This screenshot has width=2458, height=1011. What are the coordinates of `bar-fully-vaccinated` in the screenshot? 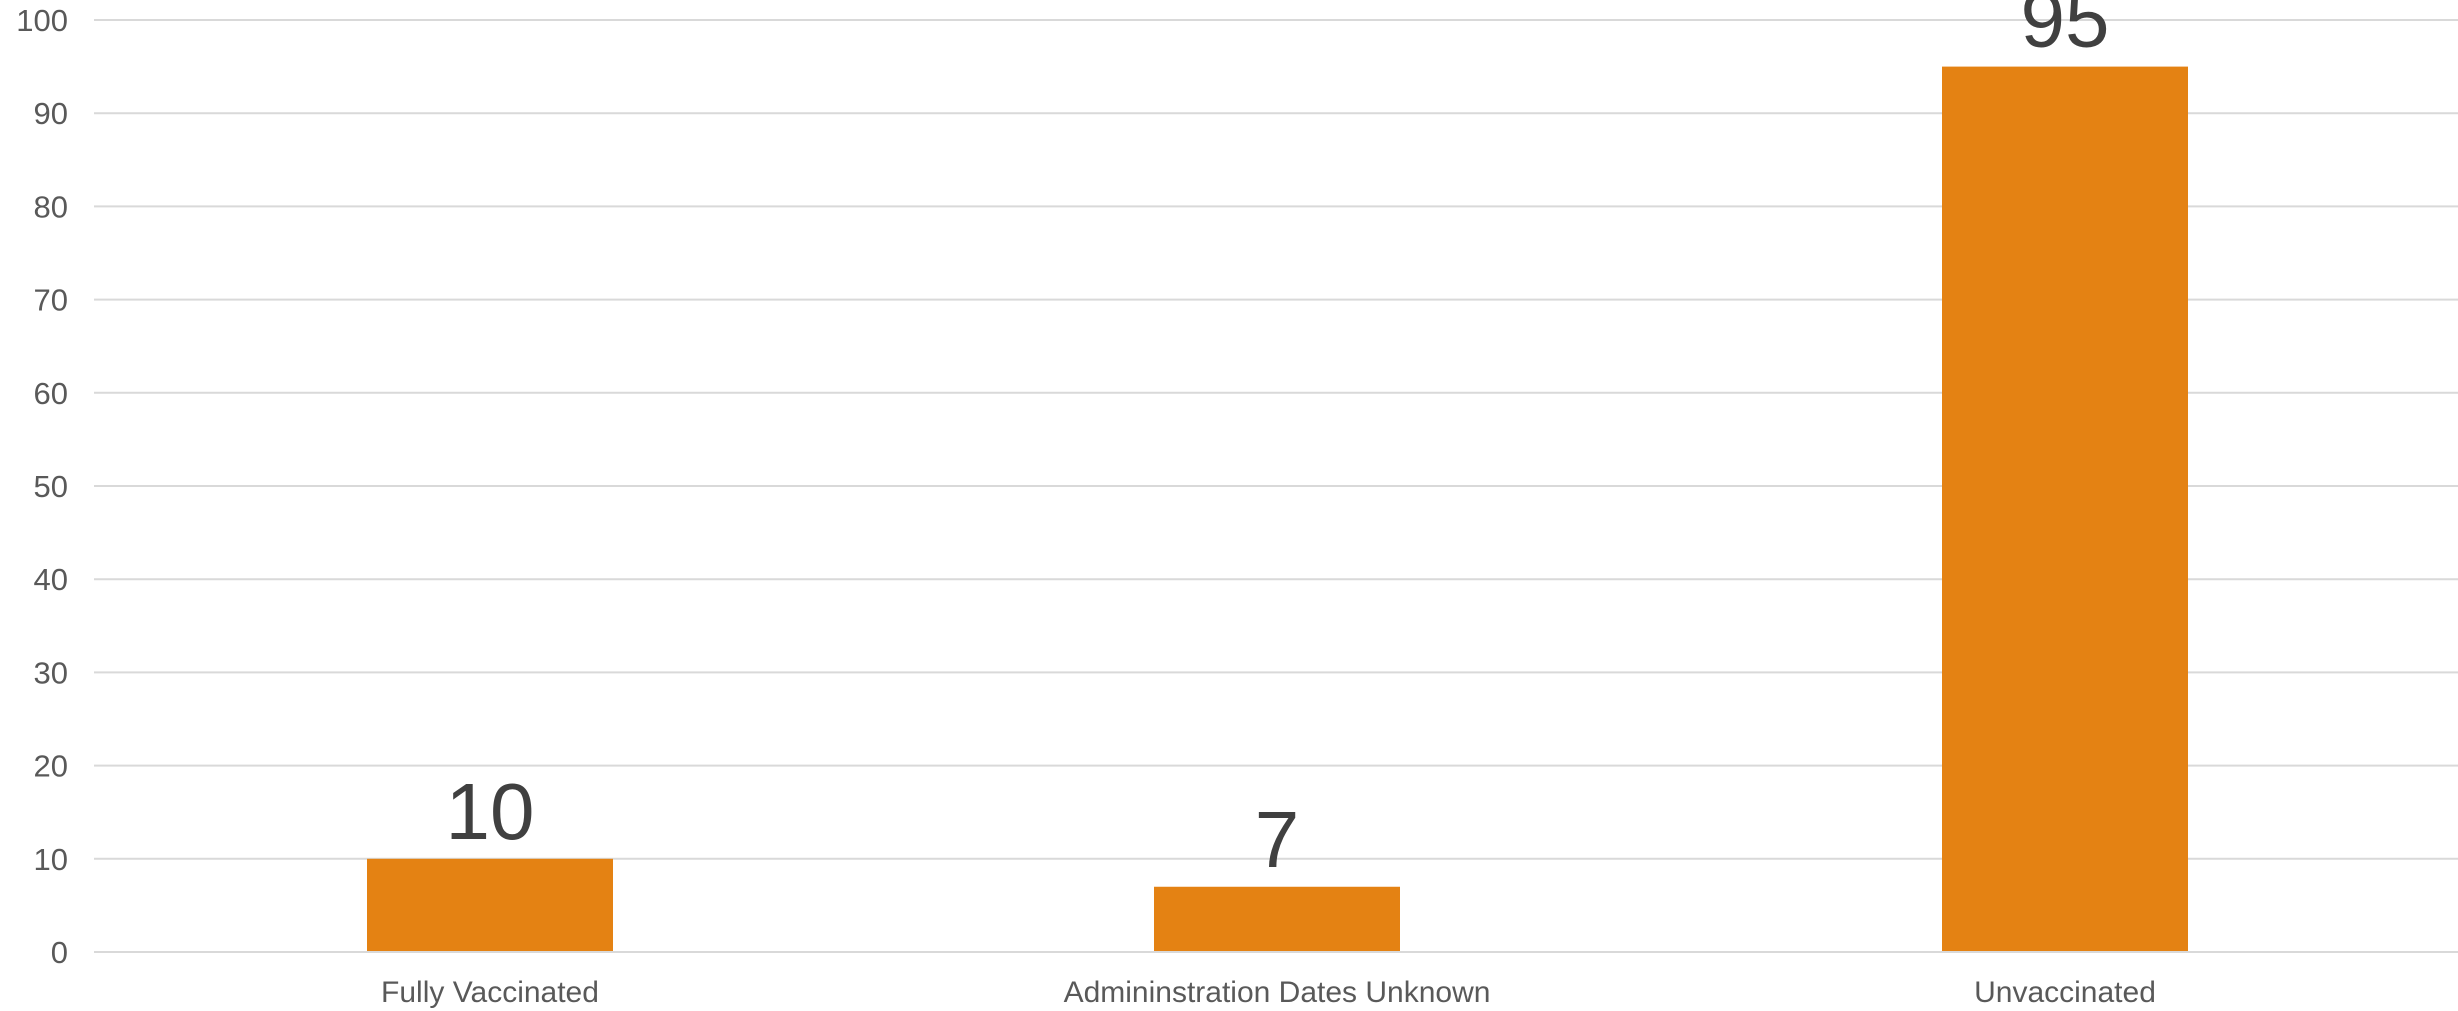 It's located at (490, 905).